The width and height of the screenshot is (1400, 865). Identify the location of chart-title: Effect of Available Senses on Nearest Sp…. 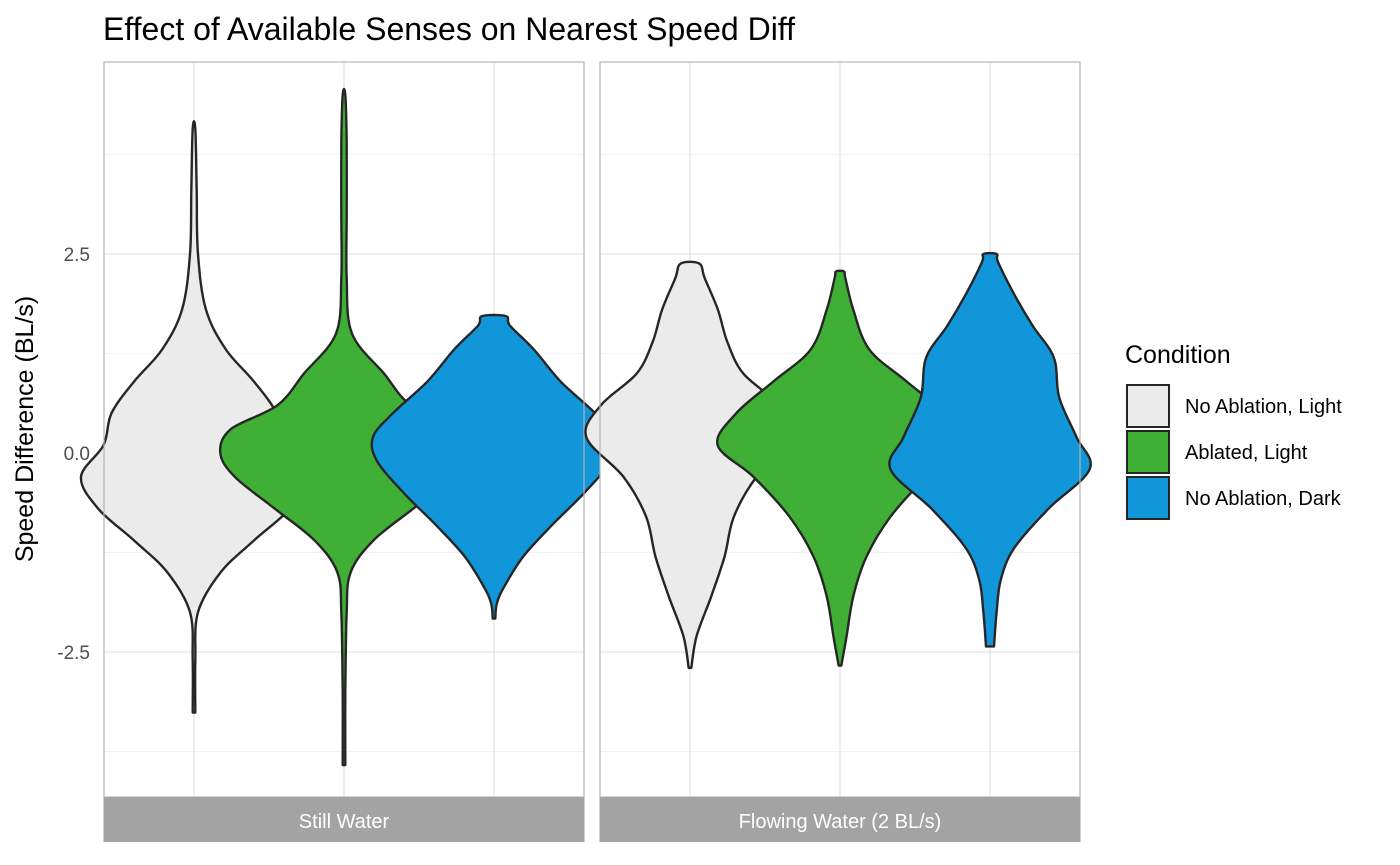
(449, 29).